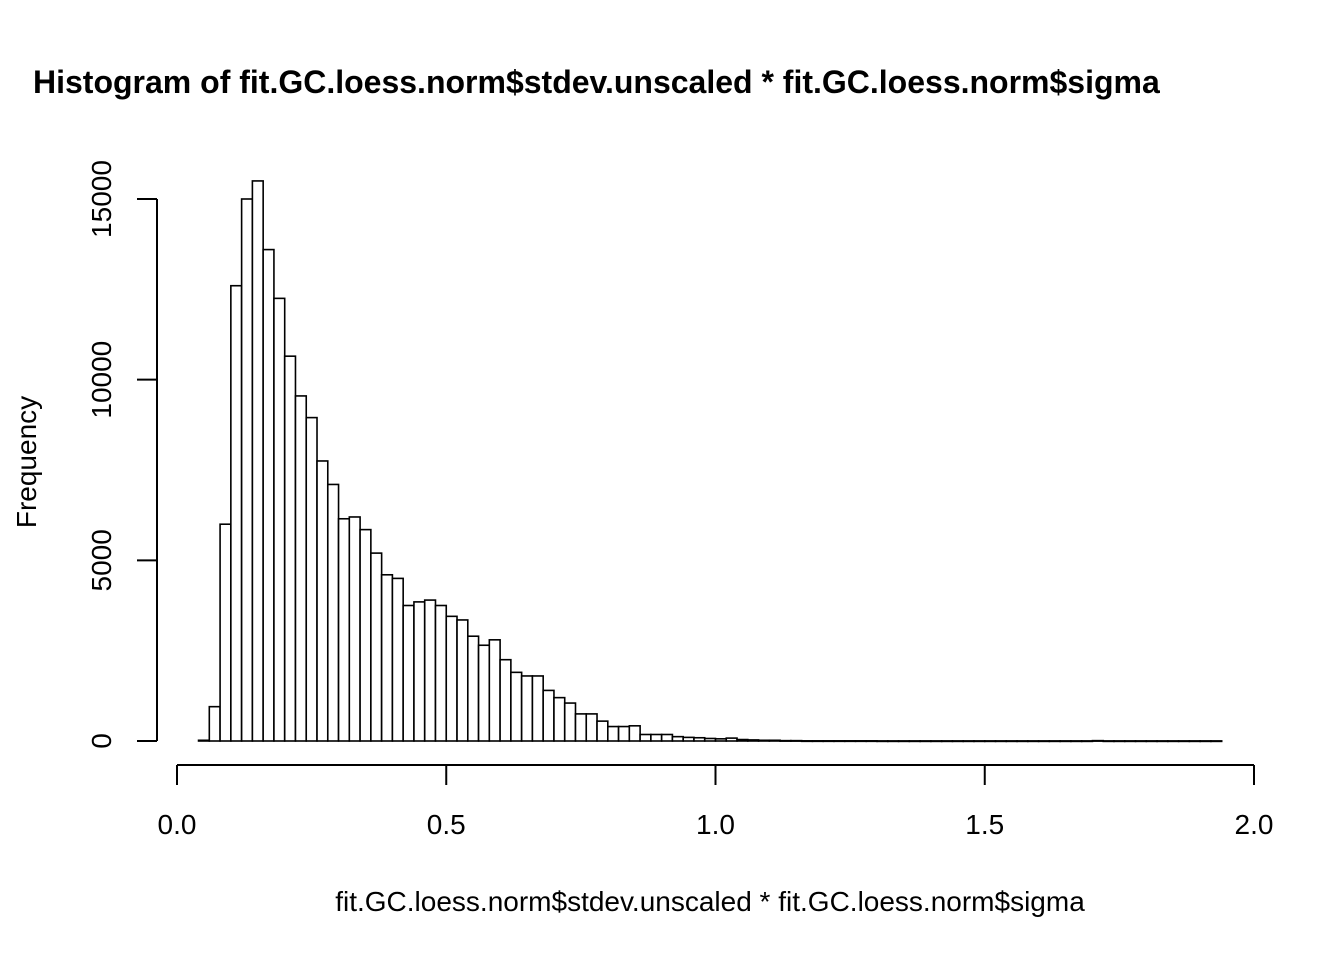 The height and width of the screenshot is (960, 1344). I want to click on x-tick-label: 2.0, so click(1254, 824).